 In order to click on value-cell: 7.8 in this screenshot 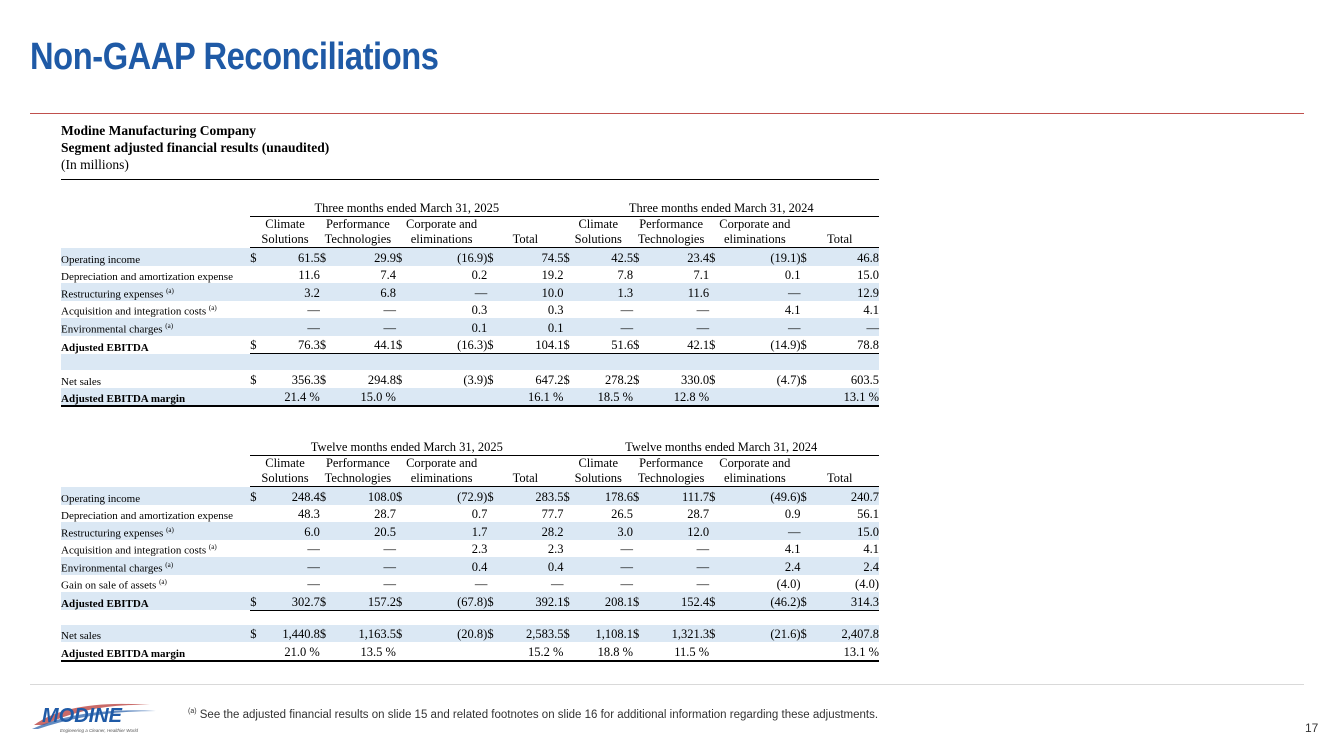, I will do `click(625, 275)`.